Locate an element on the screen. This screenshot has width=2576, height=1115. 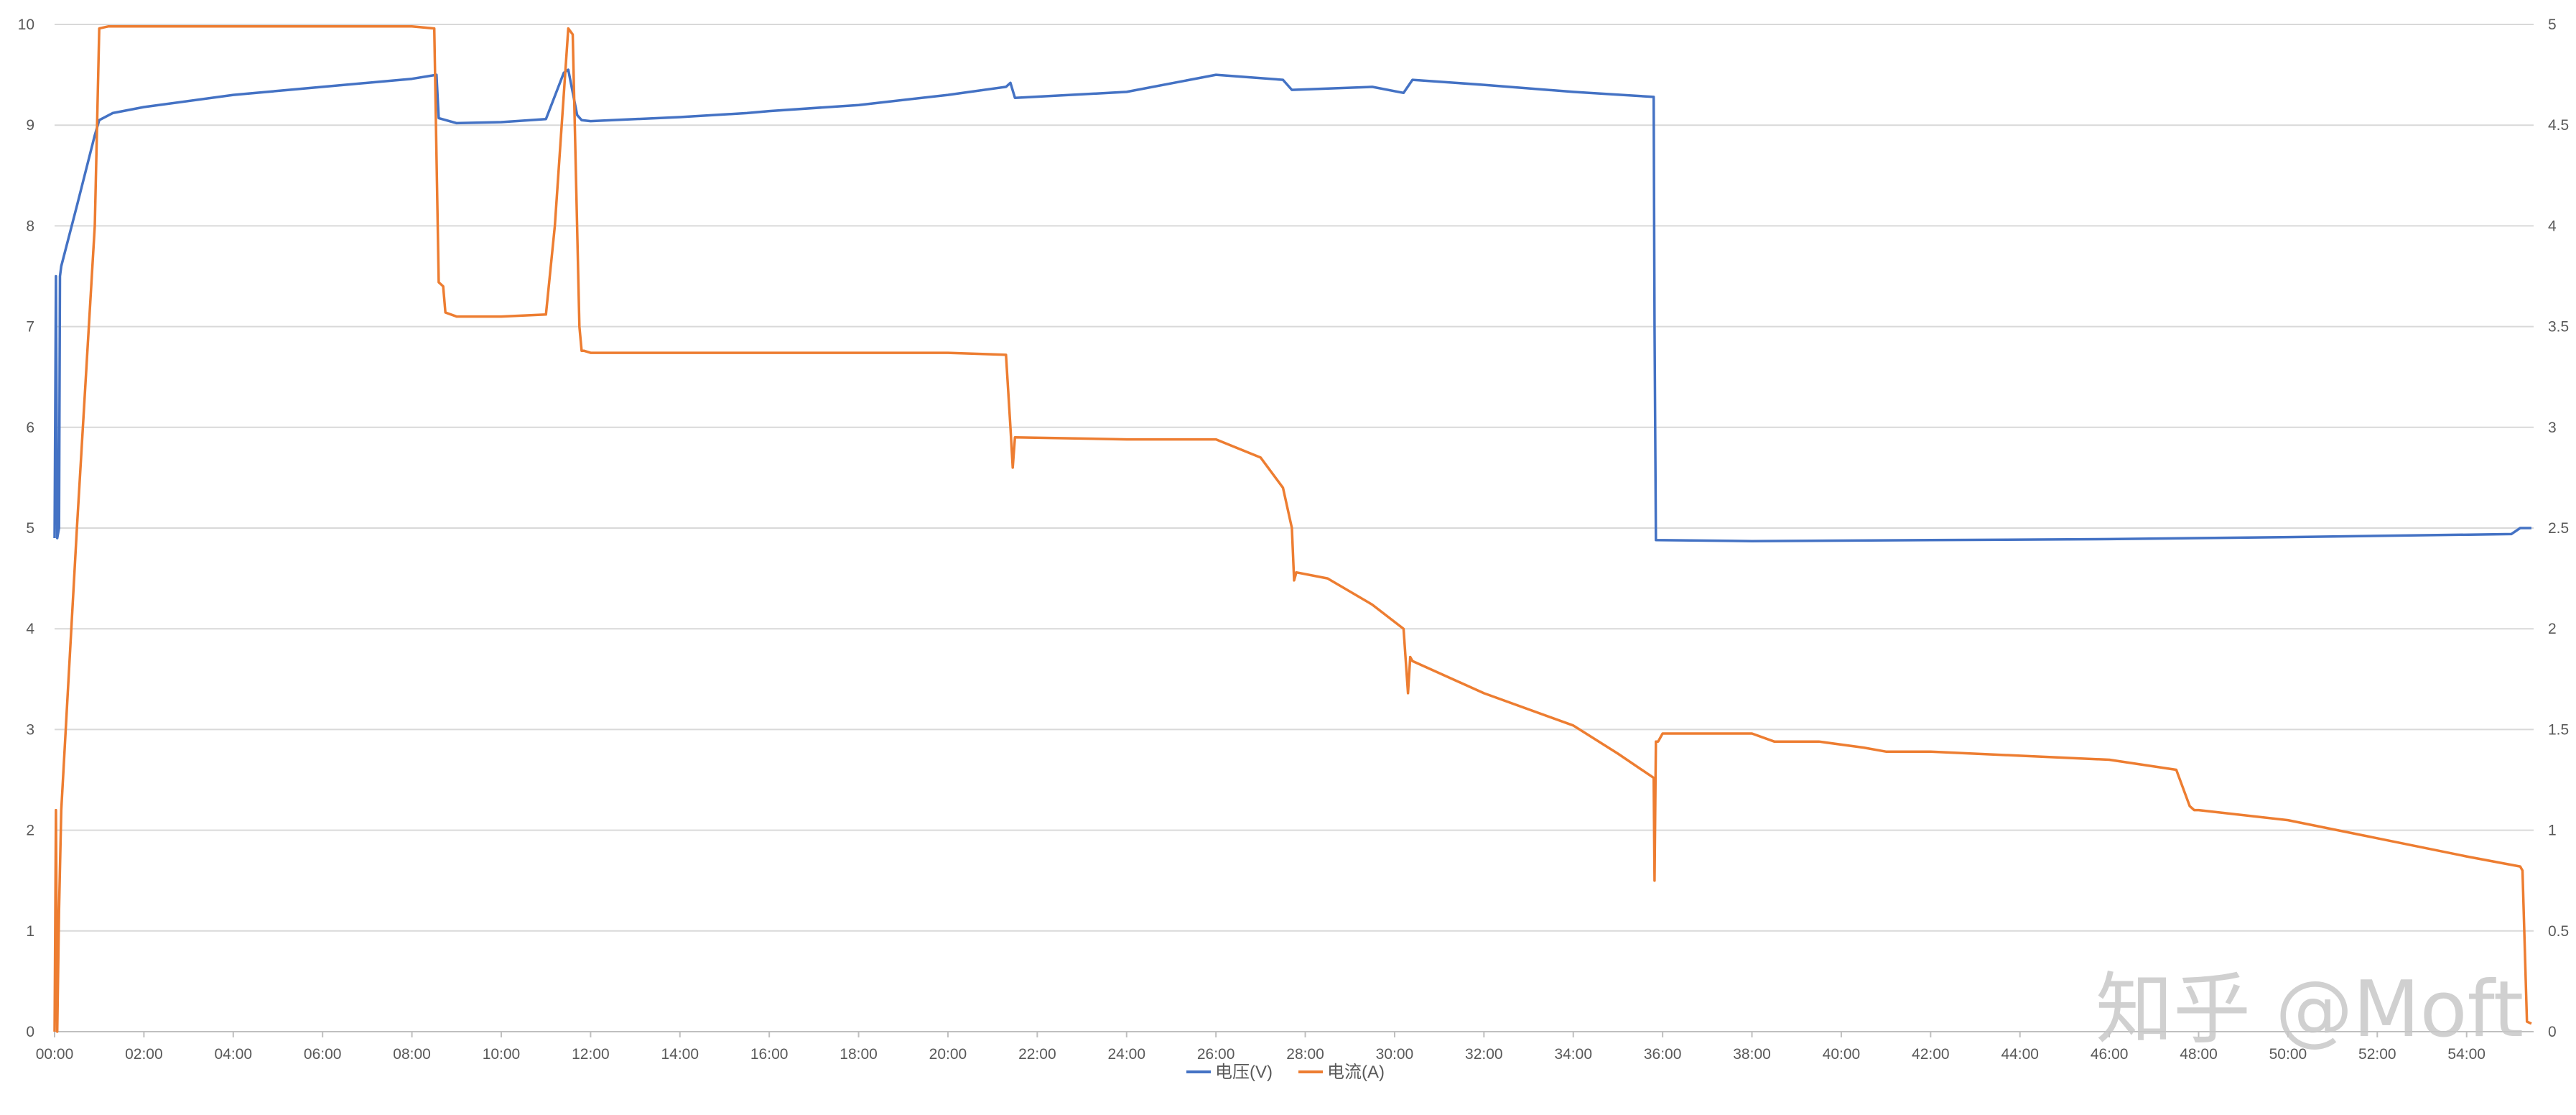
x-tick-label: 42:00 is located at coordinates (1931, 1054).